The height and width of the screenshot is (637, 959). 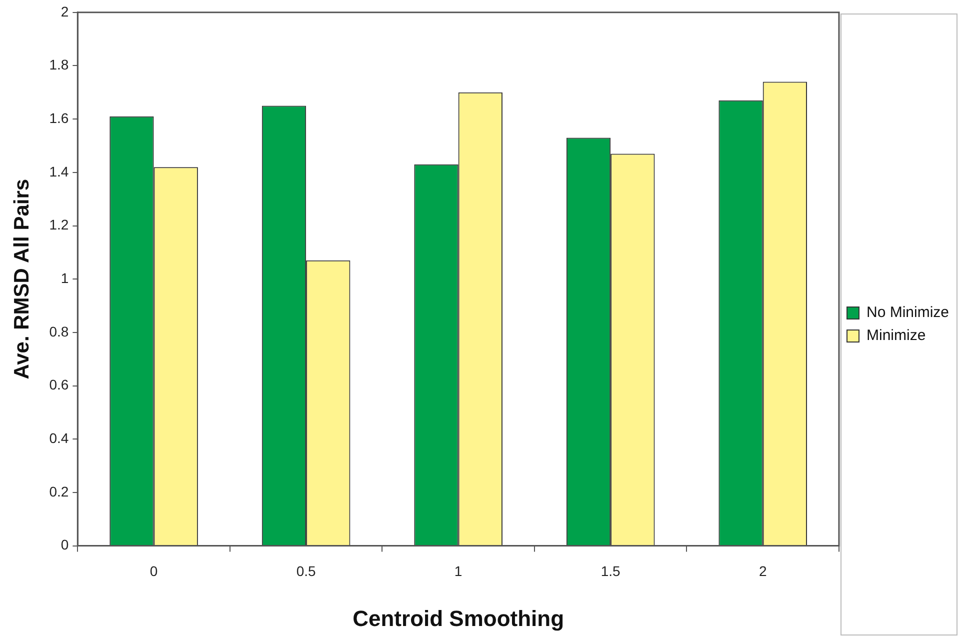 What do you see at coordinates (458, 618) in the screenshot?
I see `x-axis-title: Centroid Smoothing` at bounding box center [458, 618].